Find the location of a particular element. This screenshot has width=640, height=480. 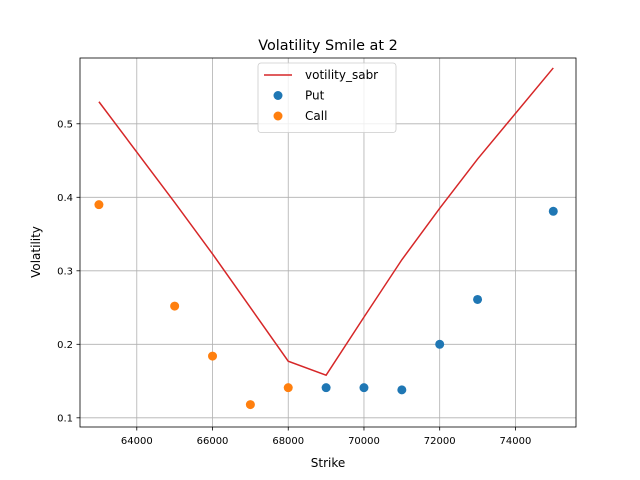

x-tick-label: 72000 is located at coordinates (440, 441).